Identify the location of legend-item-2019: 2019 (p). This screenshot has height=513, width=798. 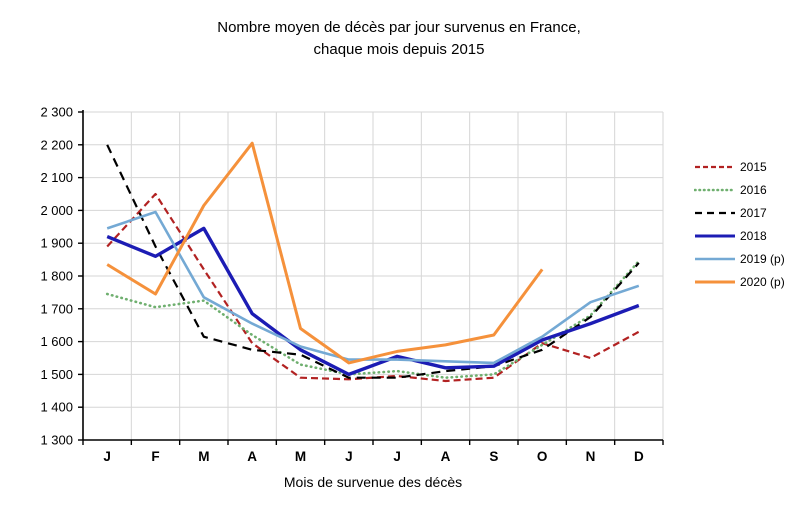
(739, 258).